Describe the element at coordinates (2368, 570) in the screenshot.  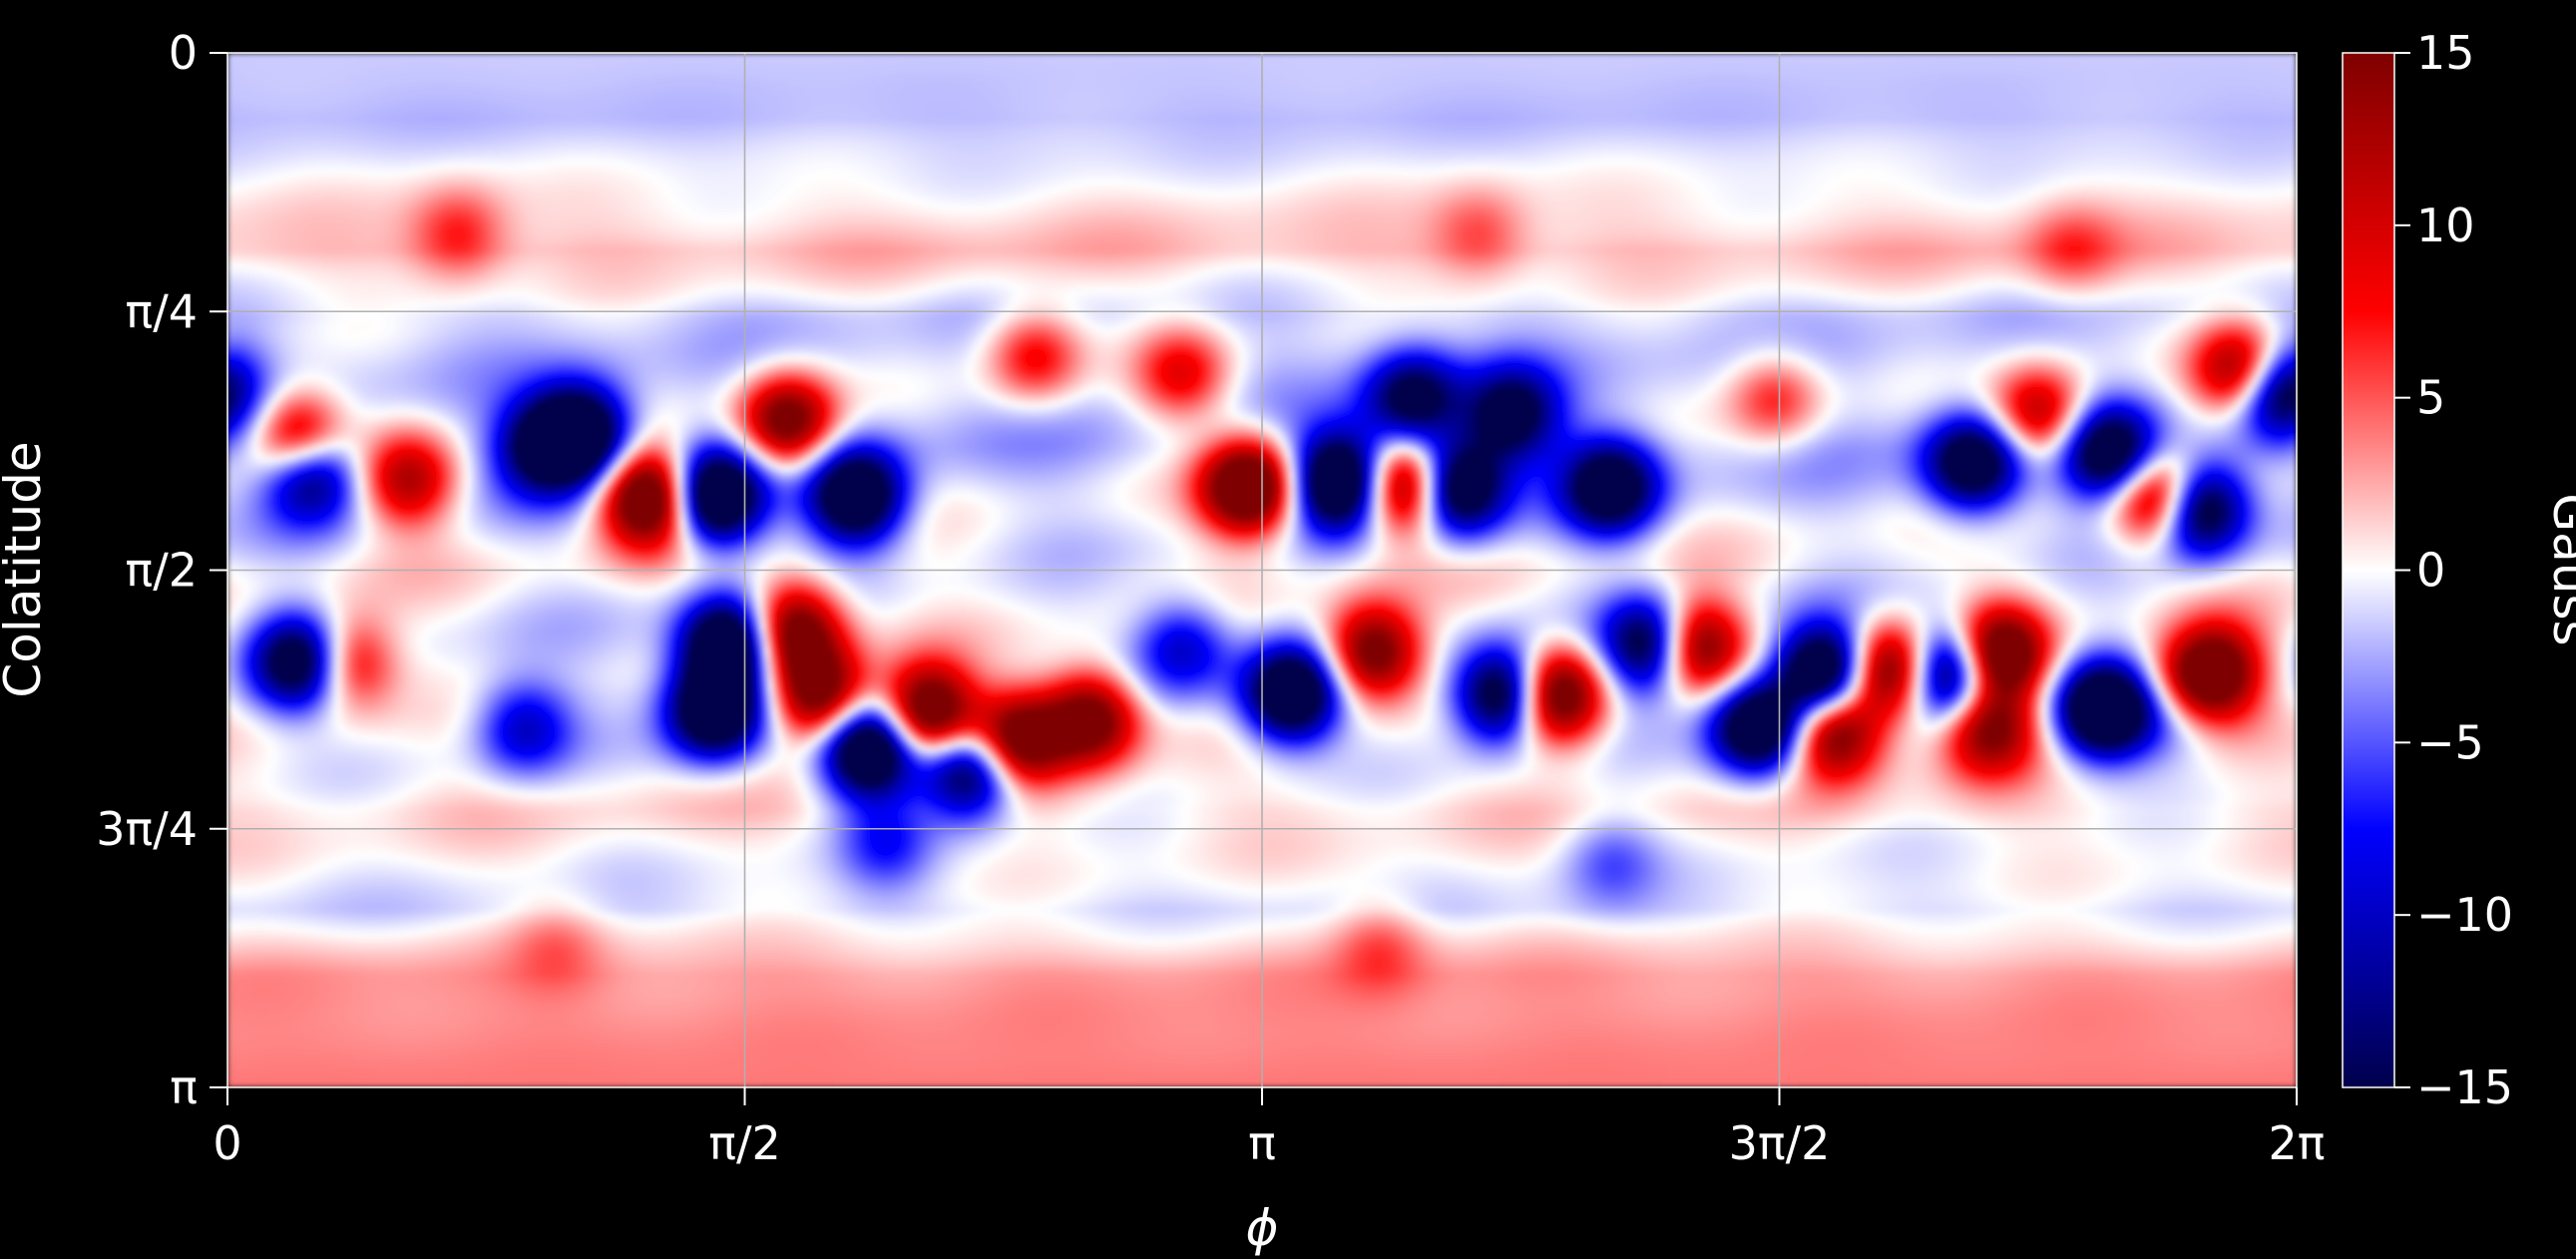
I see `colorbar-gradient` at that location.